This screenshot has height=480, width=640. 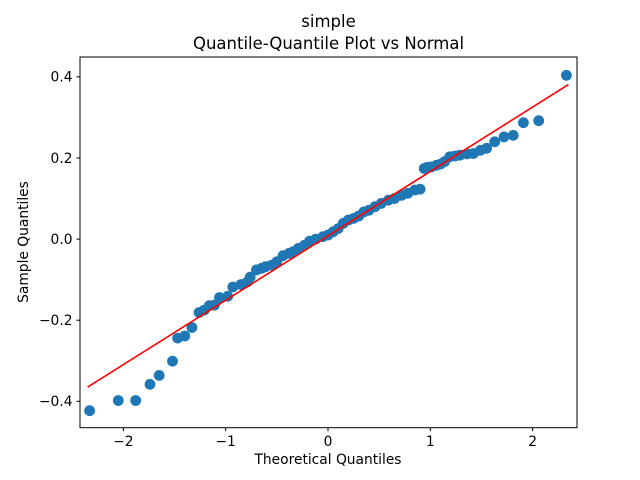 I want to click on y-tick-label: 0.0, so click(x=62, y=240).